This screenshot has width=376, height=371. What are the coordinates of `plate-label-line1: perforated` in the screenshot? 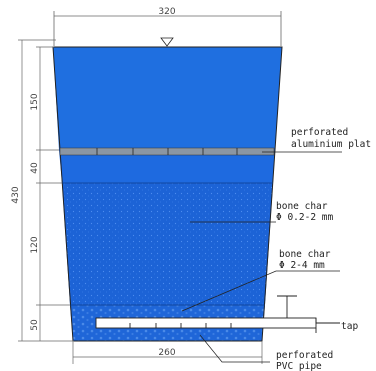 It's located at (319, 132).